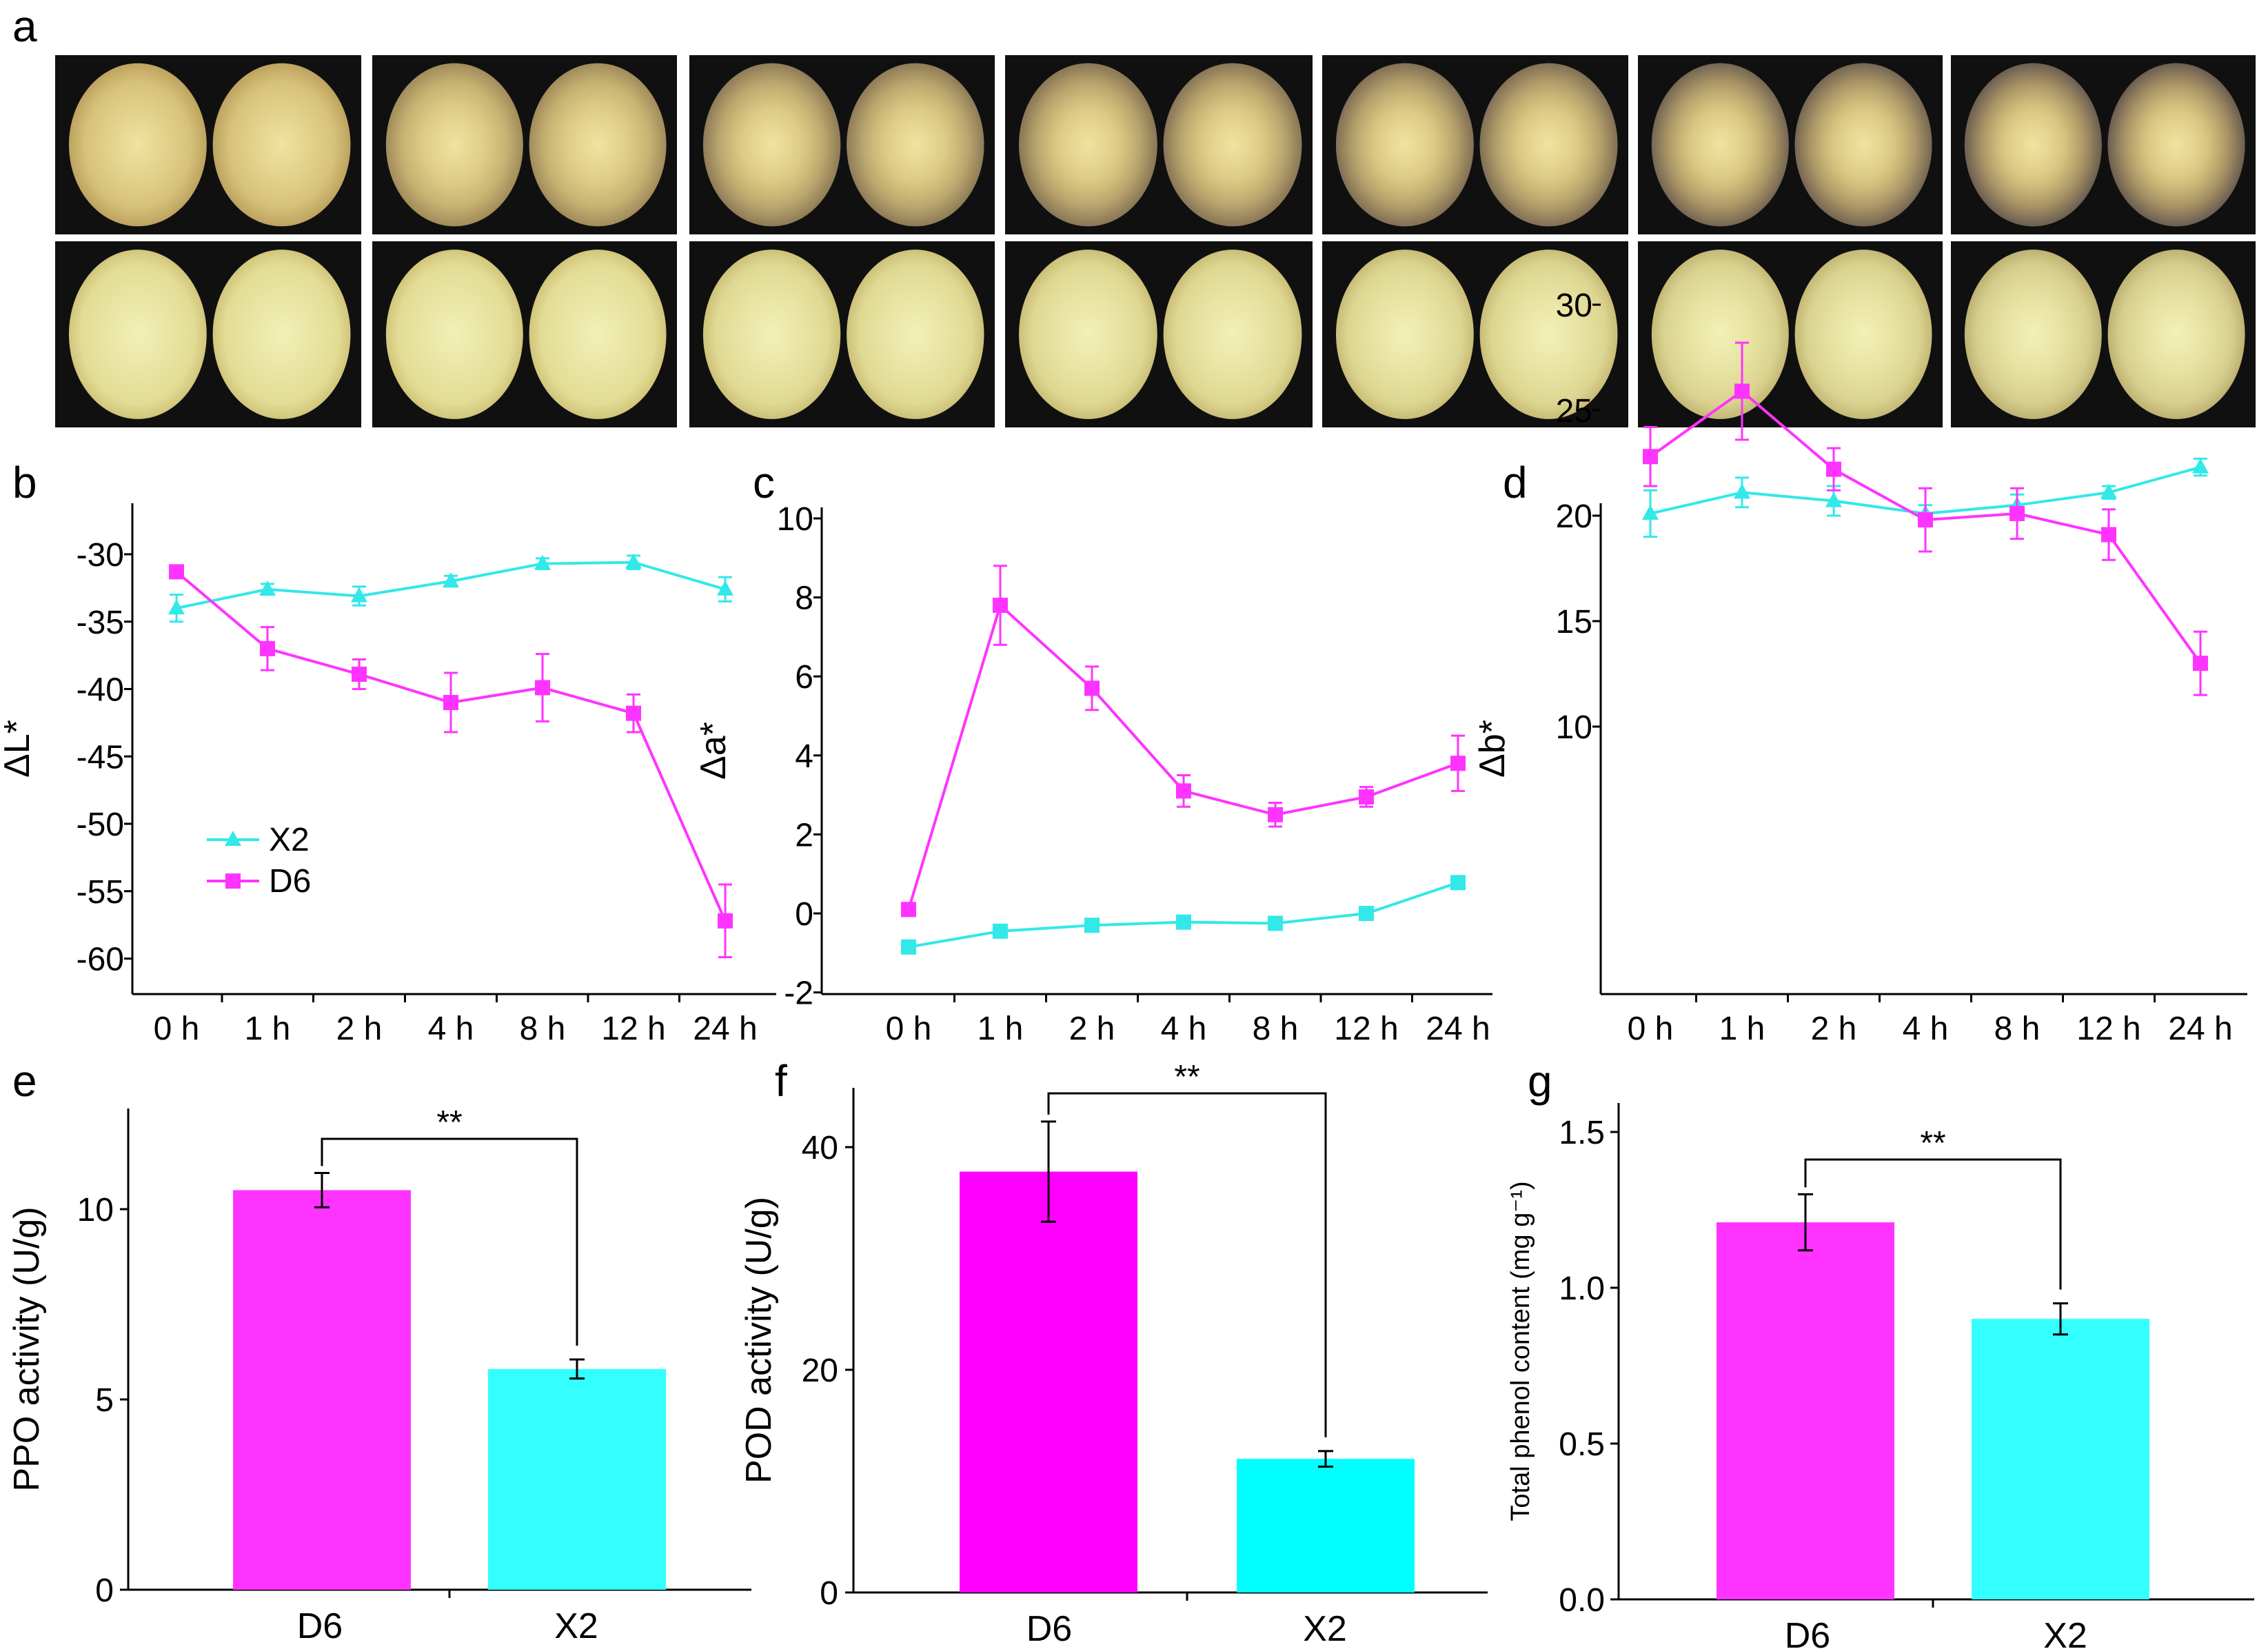 This screenshot has width=2268, height=1649. I want to click on chart-pod-activity: 0 20 40 POD activity (U/g) D6 X2 **, so click(1113, 1354).